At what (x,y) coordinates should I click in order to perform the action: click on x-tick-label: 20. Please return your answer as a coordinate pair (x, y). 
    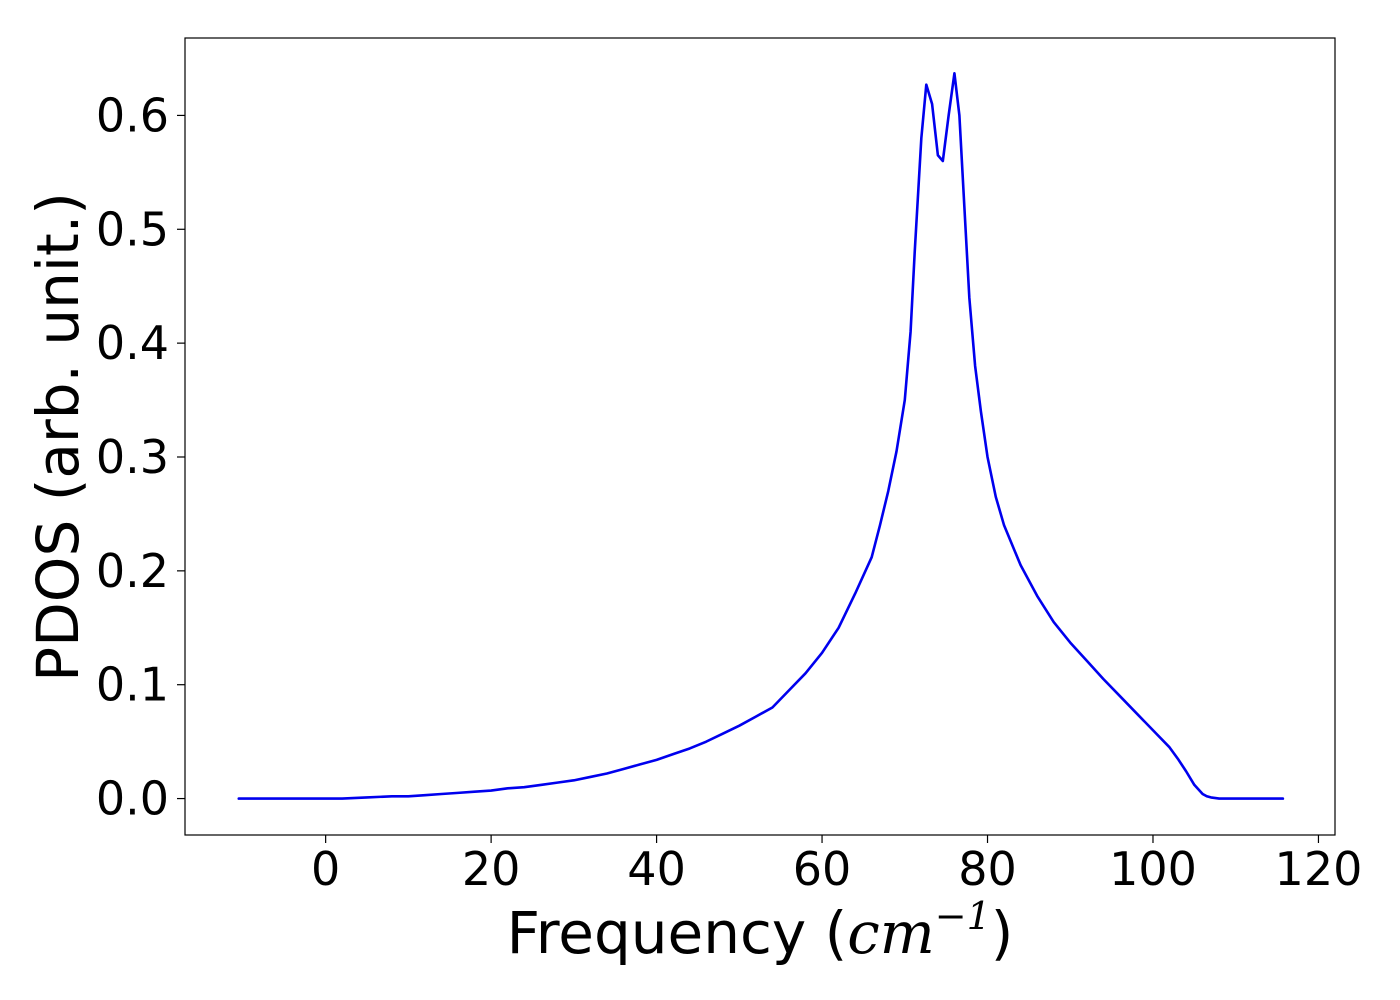
    Looking at the image, I should click on (491, 869).